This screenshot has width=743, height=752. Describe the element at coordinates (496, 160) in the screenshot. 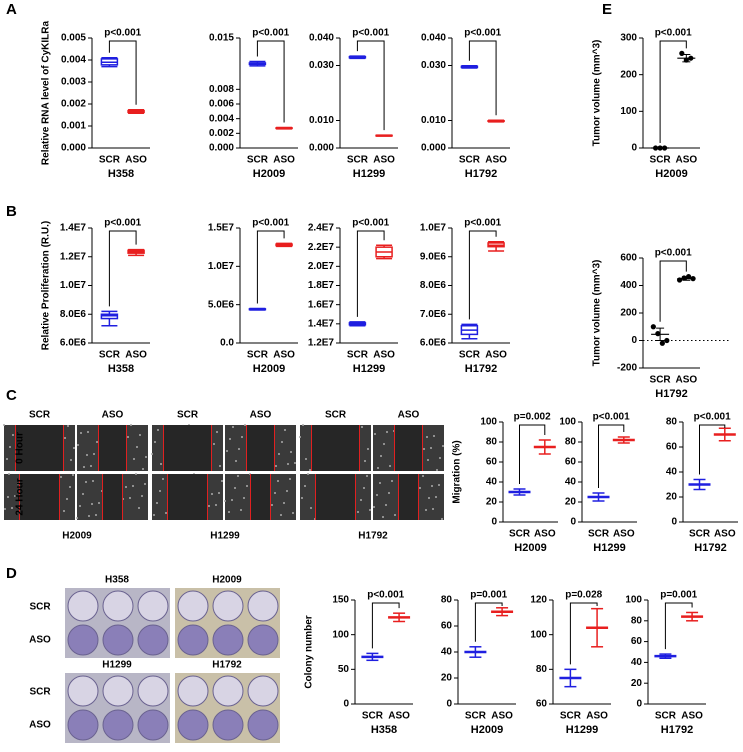

I see `x-tick-label: ASO` at that location.